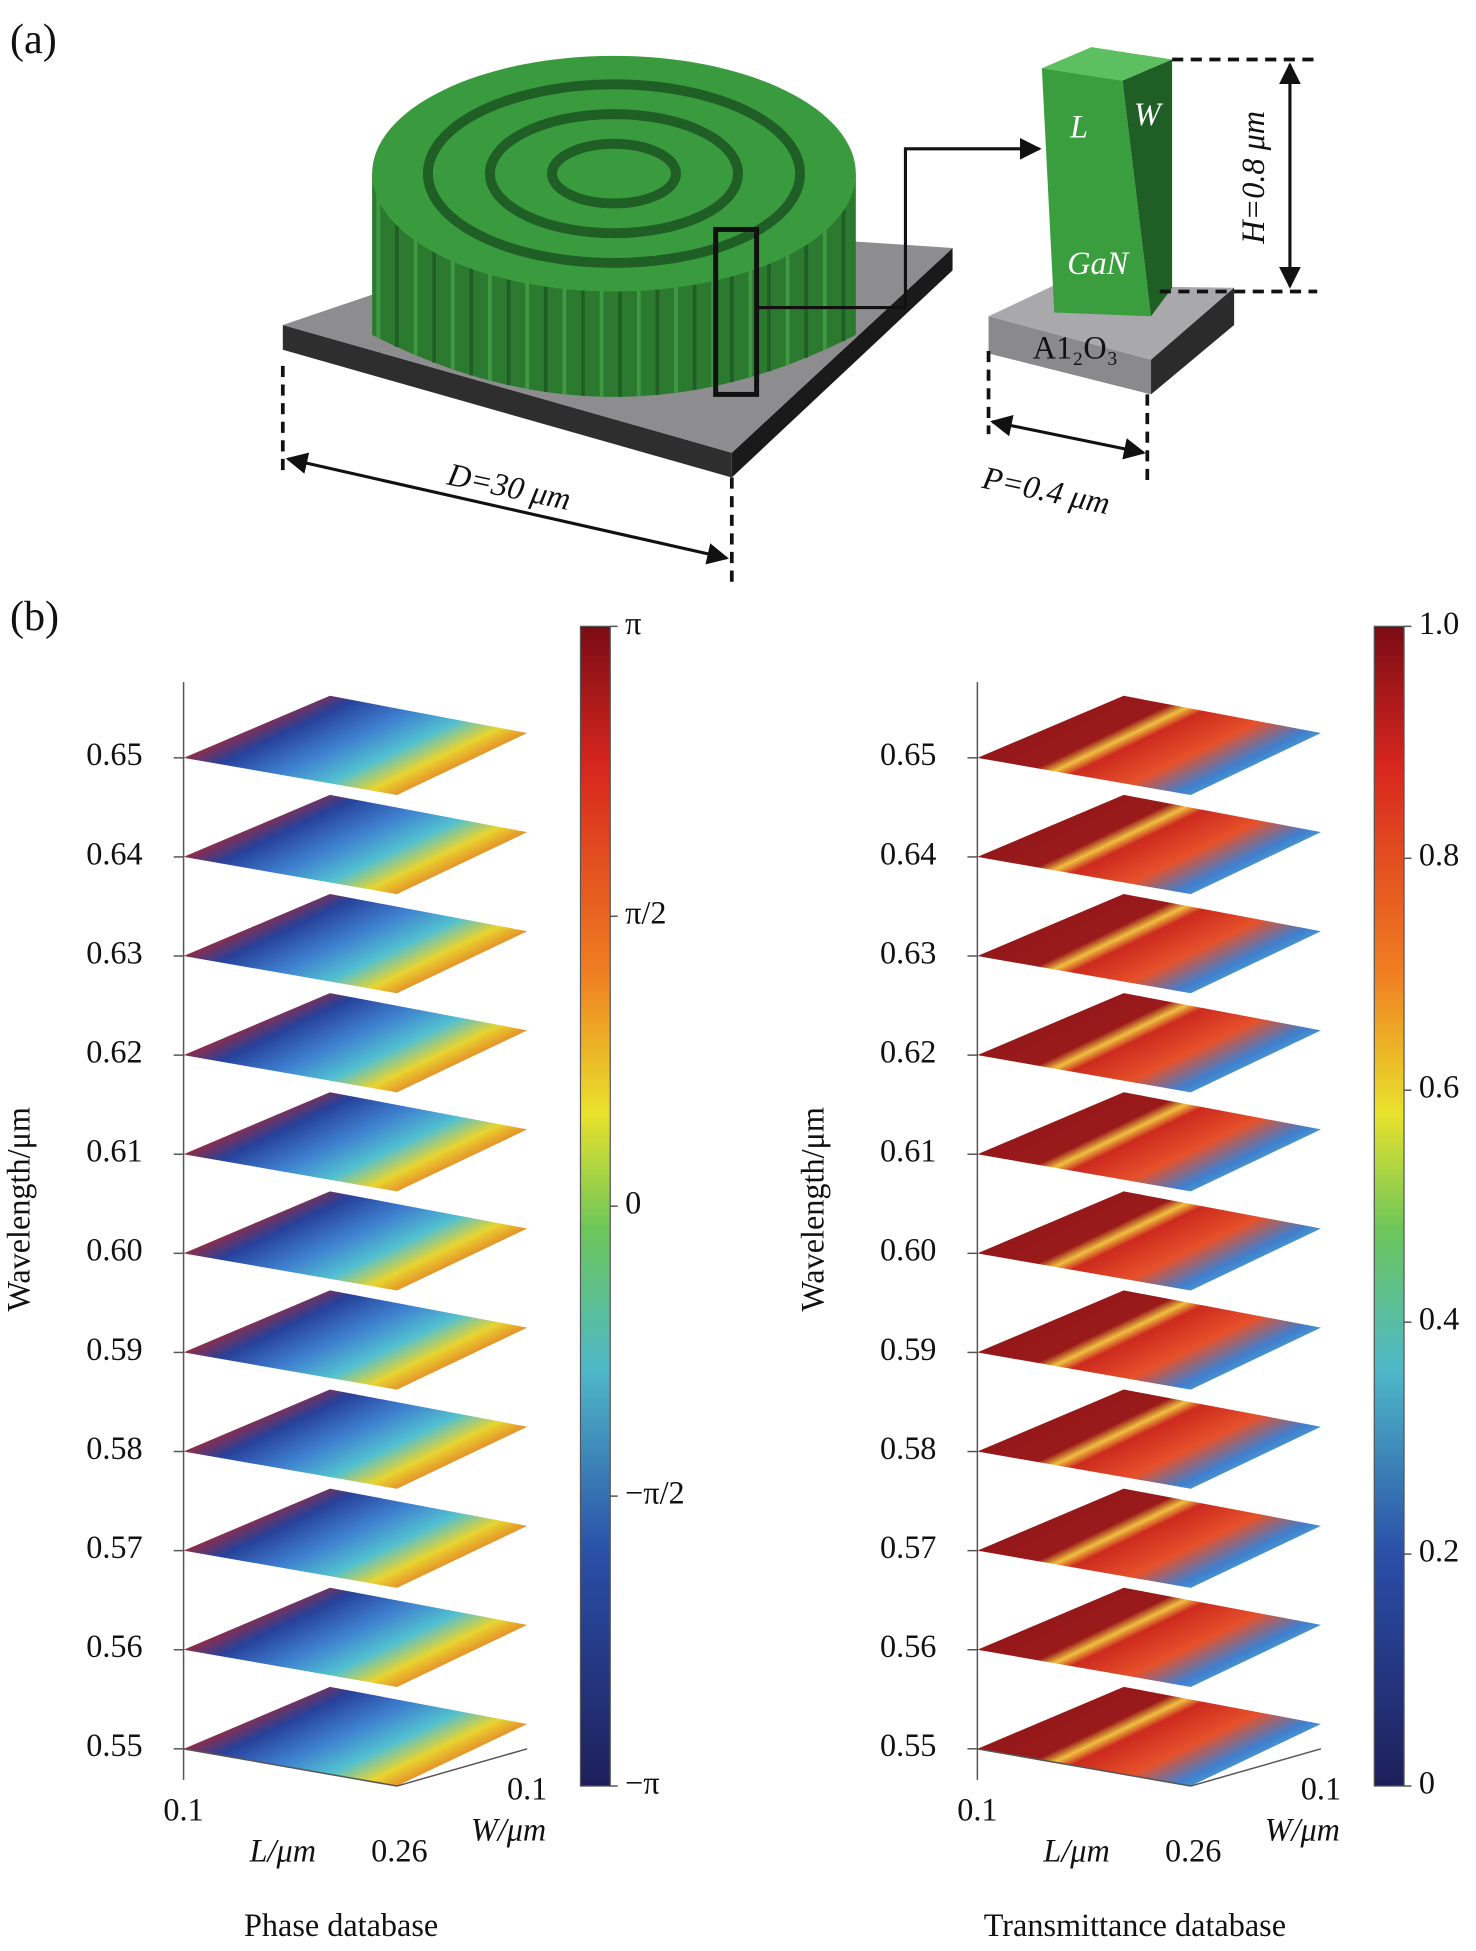  What do you see at coordinates (34, 616) in the screenshot?
I see `panel-label: (b)` at bounding box center [34, 616].